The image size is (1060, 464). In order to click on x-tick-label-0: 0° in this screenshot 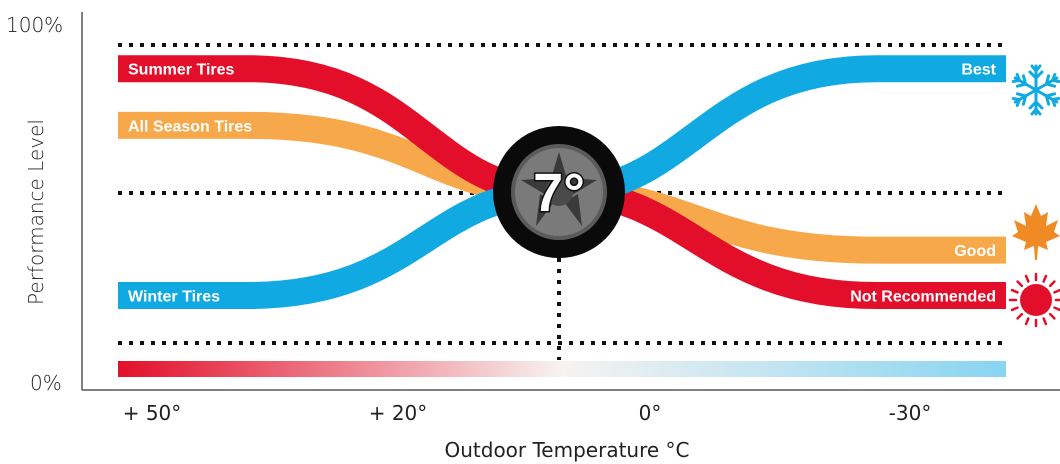, I will do `click(650, 413)`.